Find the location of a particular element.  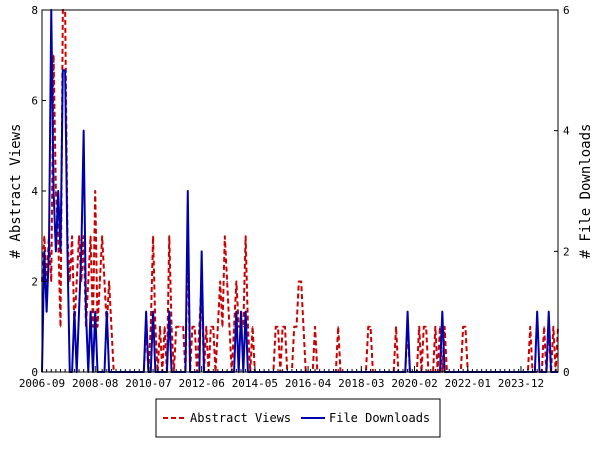

x-tick-label: 2010-07 is located at coordinates (148, 383).